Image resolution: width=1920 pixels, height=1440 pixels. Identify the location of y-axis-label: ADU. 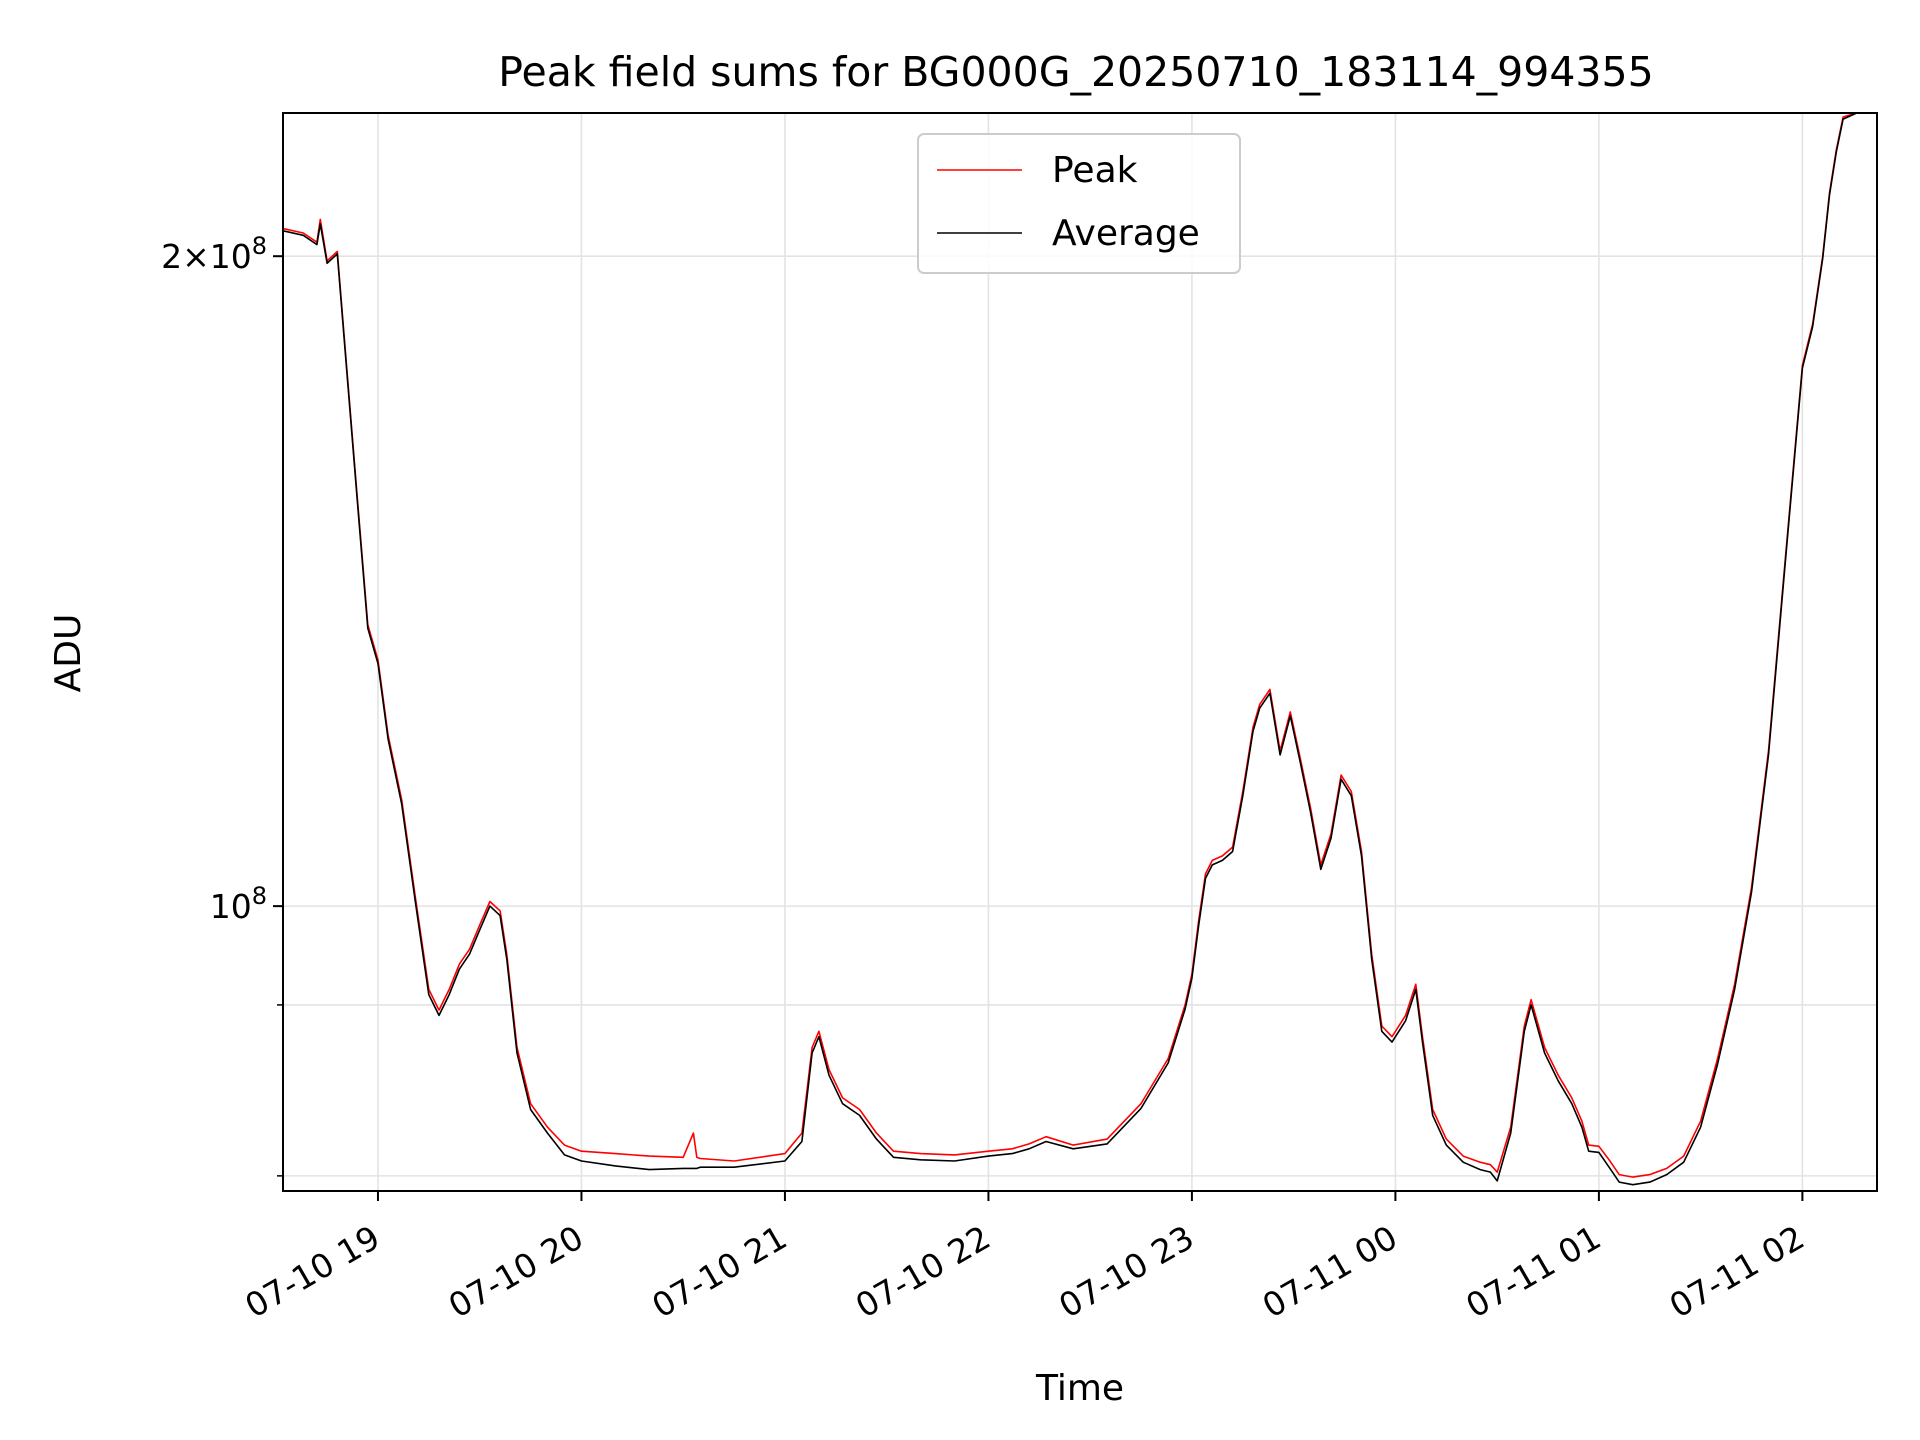
(68, 653).